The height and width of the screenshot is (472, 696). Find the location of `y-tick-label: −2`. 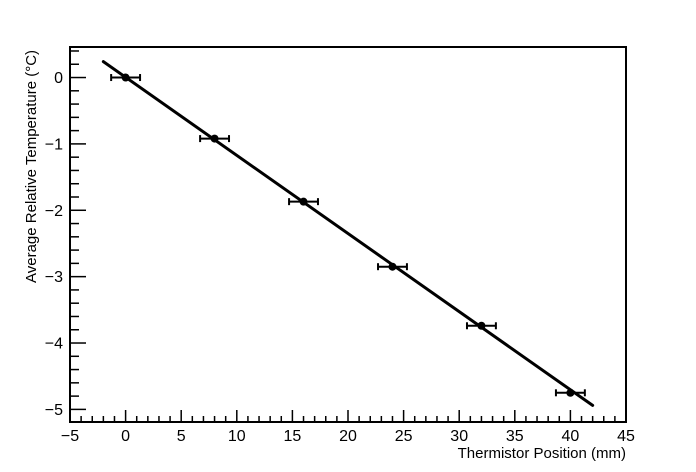

y-tick-label: −2 is located at coordinates (54, 211).